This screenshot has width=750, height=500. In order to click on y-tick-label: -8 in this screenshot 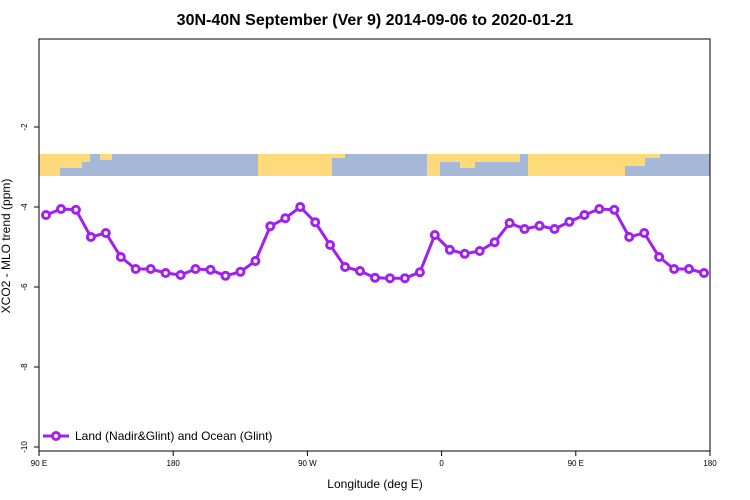, I will do `click(24, 367)`.